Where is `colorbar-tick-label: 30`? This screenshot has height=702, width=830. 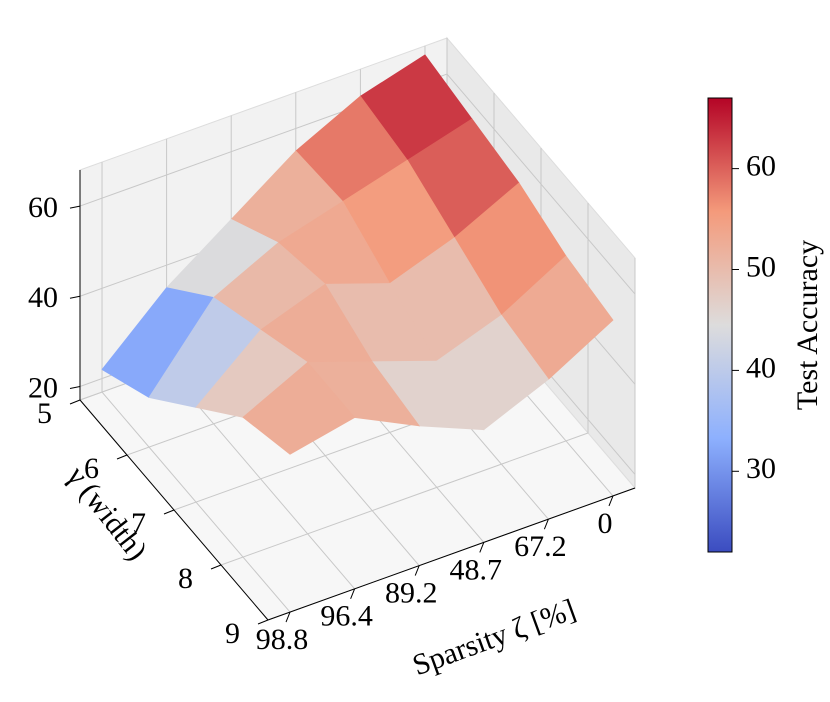
colorbar-tick-label: 30 is located at coordinates (761, 468).